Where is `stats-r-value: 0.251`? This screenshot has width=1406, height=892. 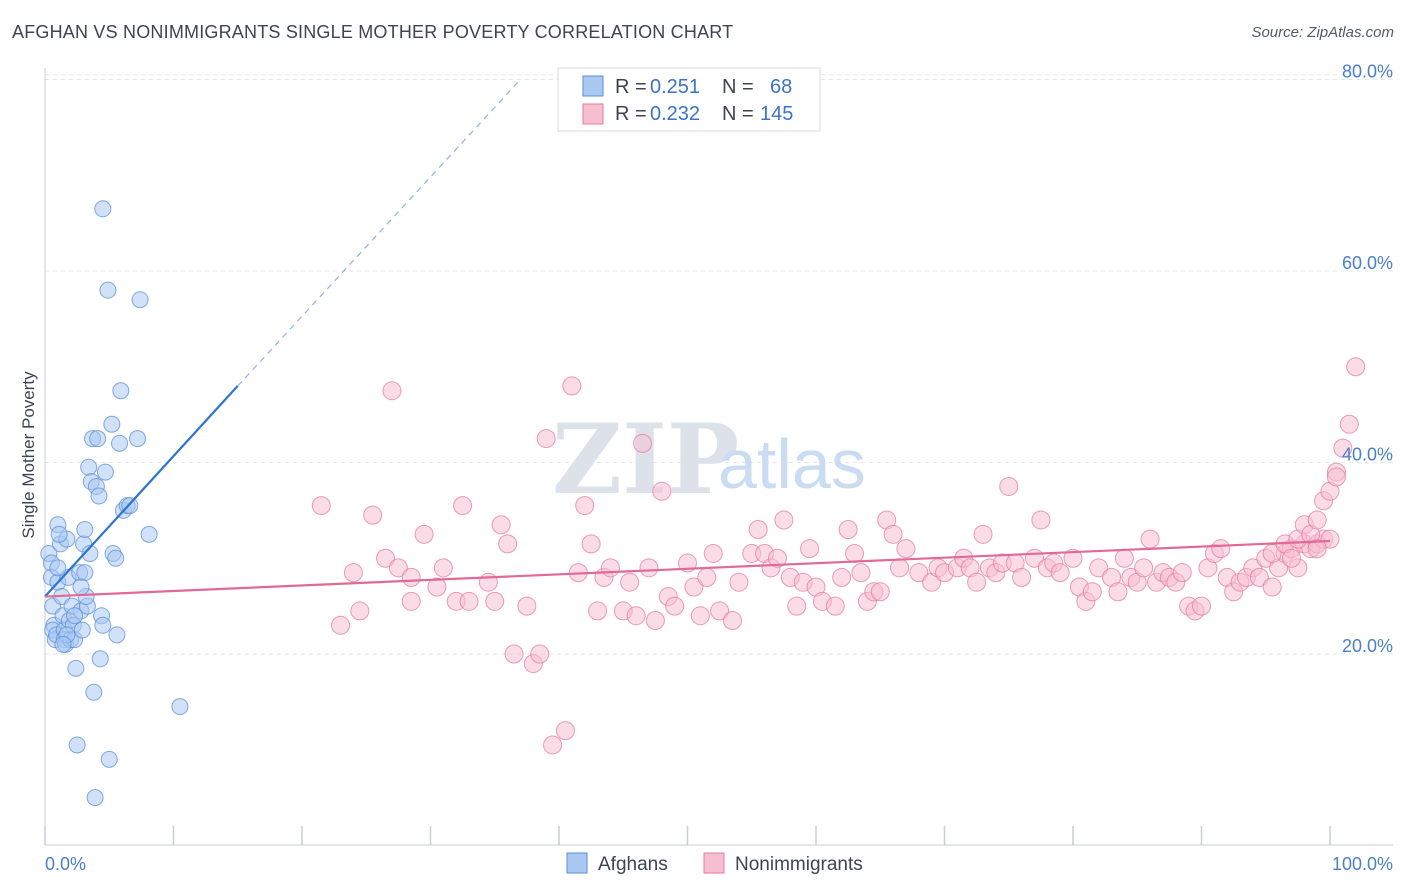 stats-r-value: 0.251 is located at coordinates (675, 87).